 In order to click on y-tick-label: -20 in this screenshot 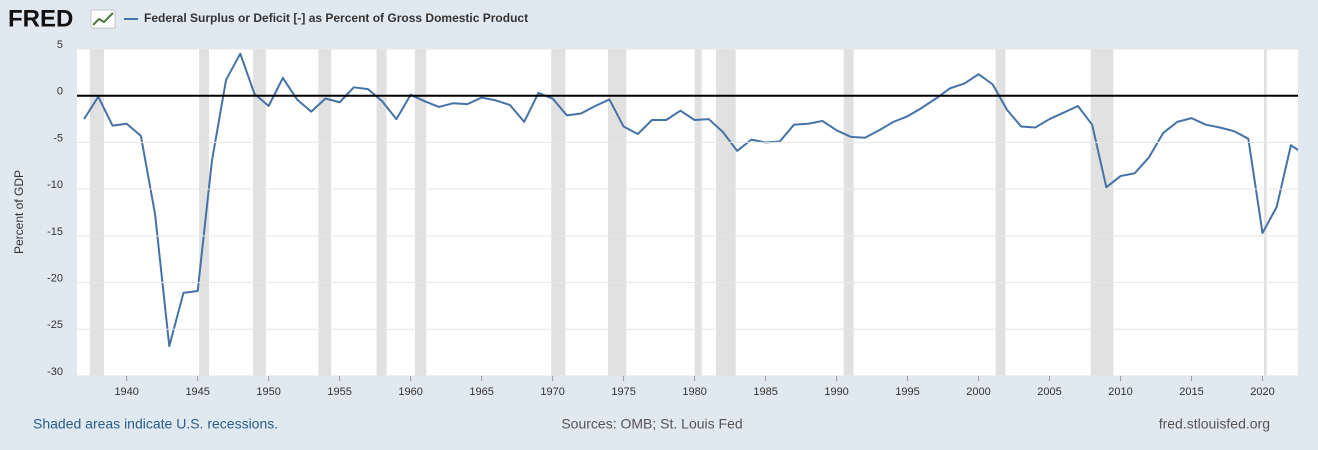, I will do `click(55, 278)`.